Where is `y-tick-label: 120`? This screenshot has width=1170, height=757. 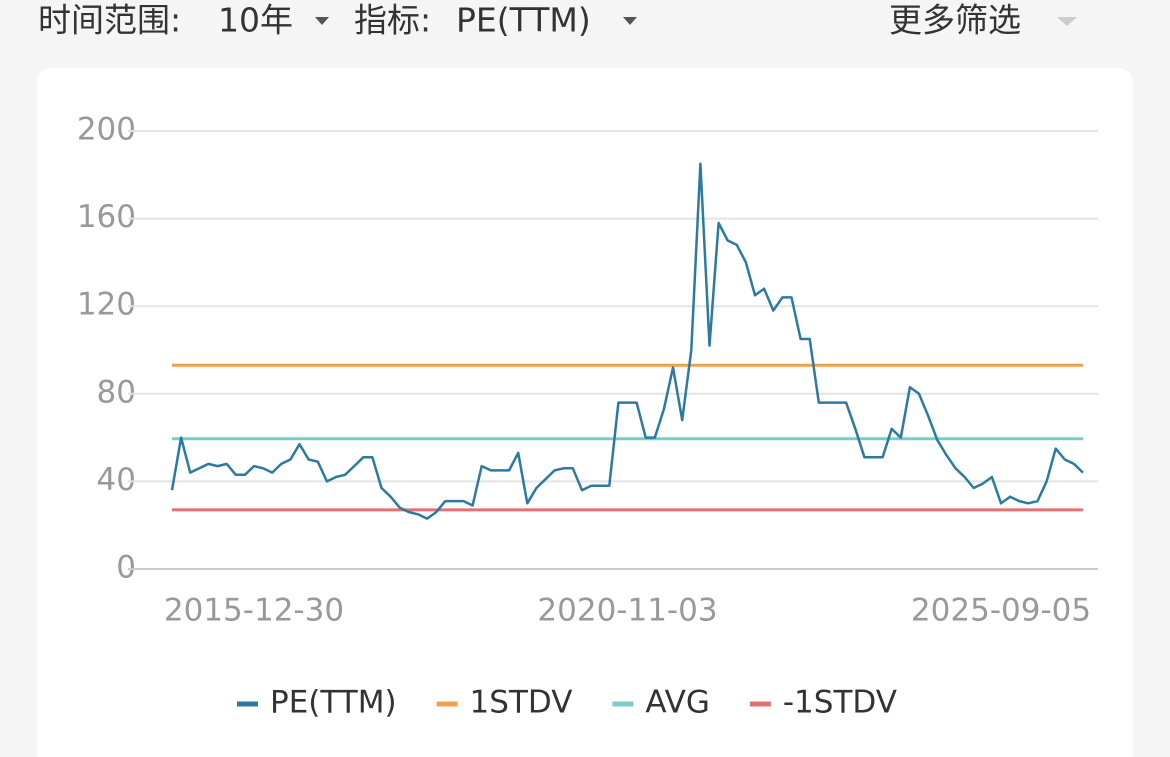
y-tick-label: 120 is located at coordinates (106, 305).